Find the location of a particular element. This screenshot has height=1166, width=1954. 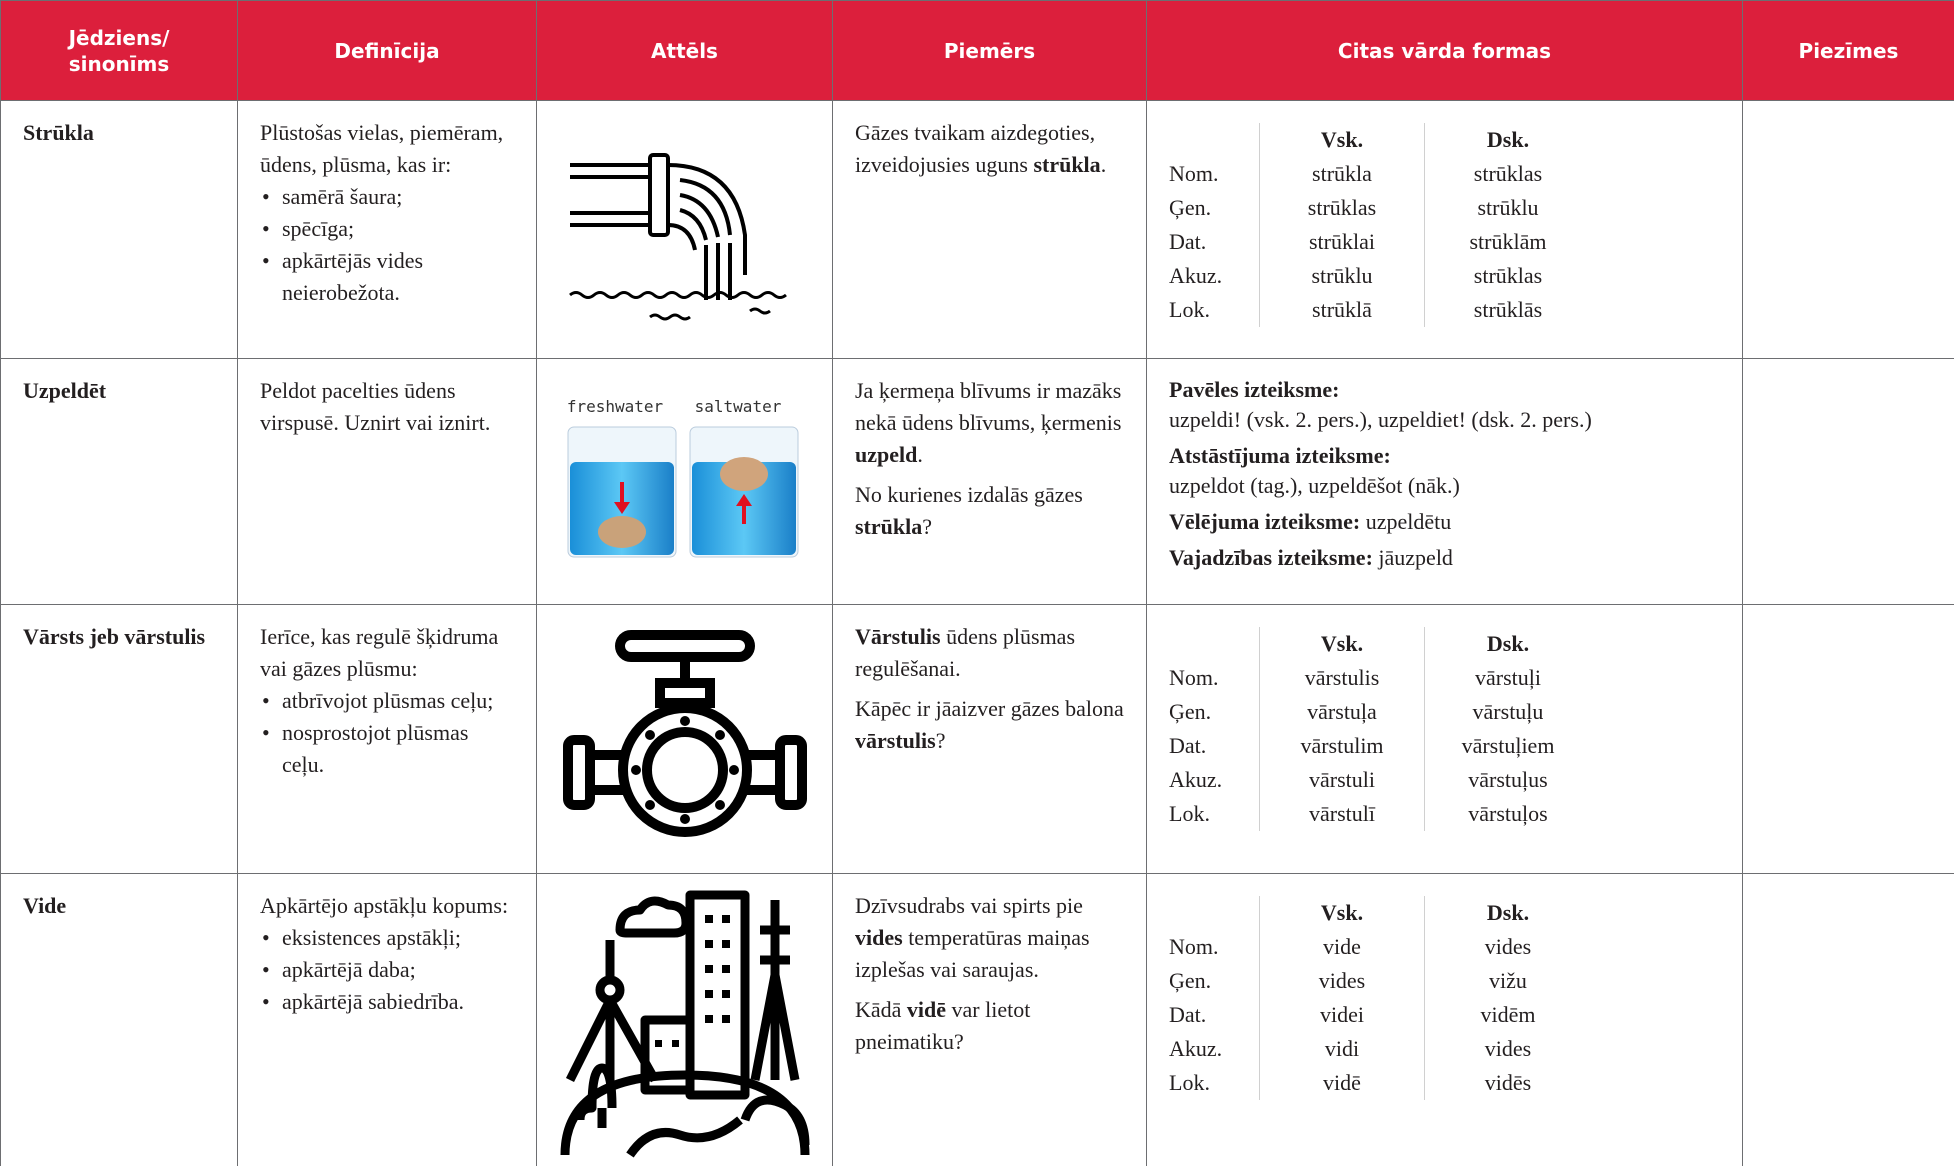

image-cell is located at coordinates (684, 739).